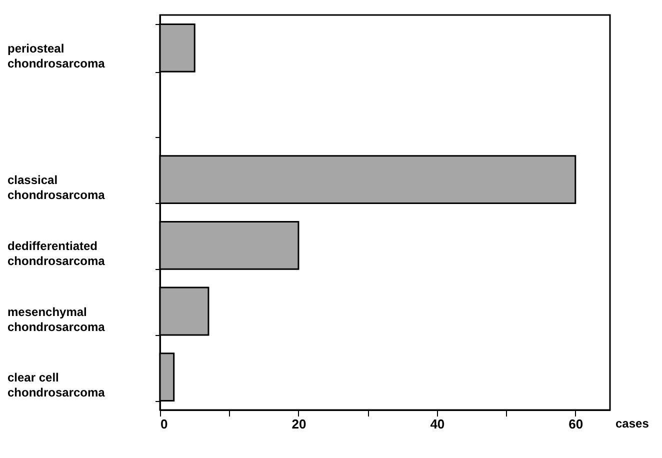 This screenshot has width=662, height=458. I want to click on x-tick-label: 0, so click(164, 424).